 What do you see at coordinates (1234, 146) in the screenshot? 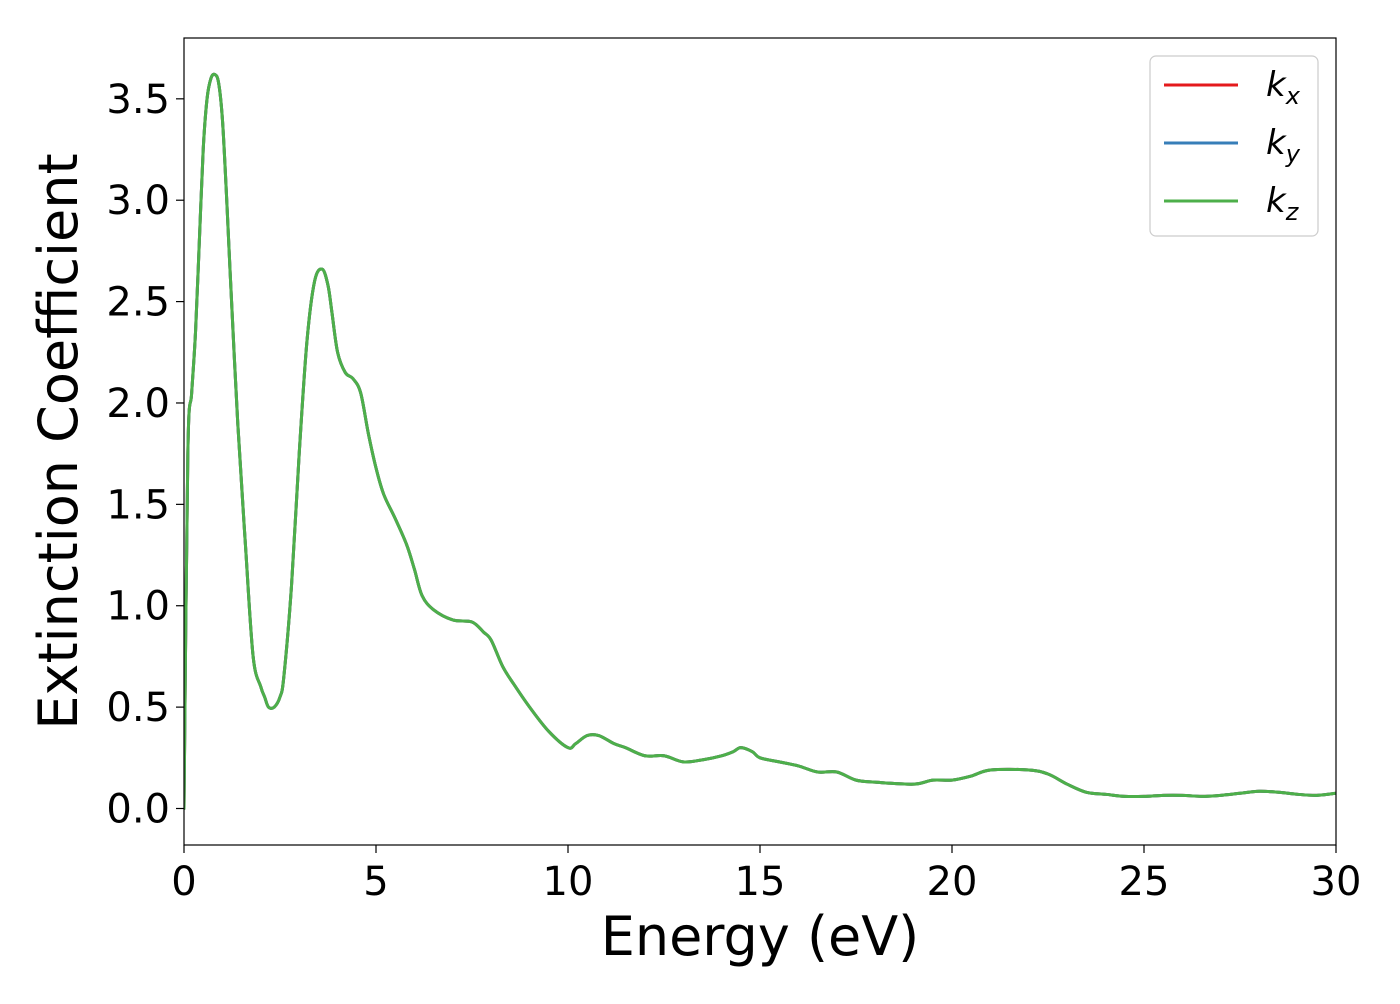
I see `legend-box` at bounding box center [1234, 146].